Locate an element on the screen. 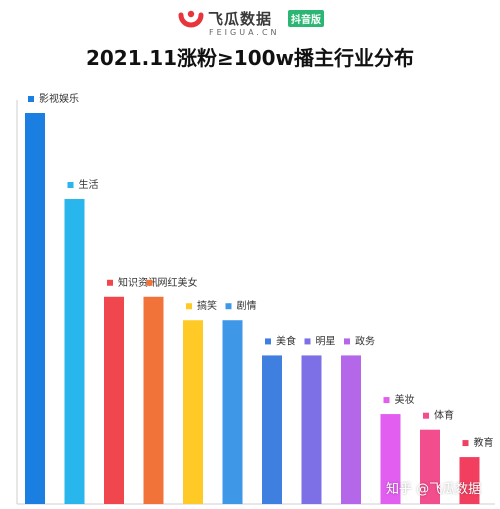 This screenshot has width=500, height=509. brand-header: 飞瓜数据 抖音版 FEIGUA.CN is located at coordinates (258, 21).